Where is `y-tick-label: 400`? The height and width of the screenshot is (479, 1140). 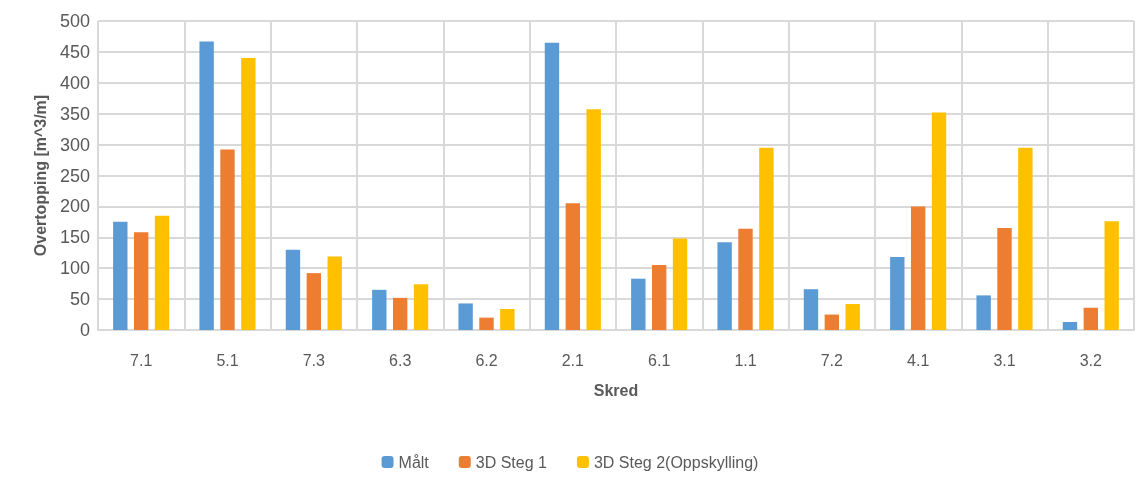
y-tick-label: 400 is located at coordinates (74, 82).